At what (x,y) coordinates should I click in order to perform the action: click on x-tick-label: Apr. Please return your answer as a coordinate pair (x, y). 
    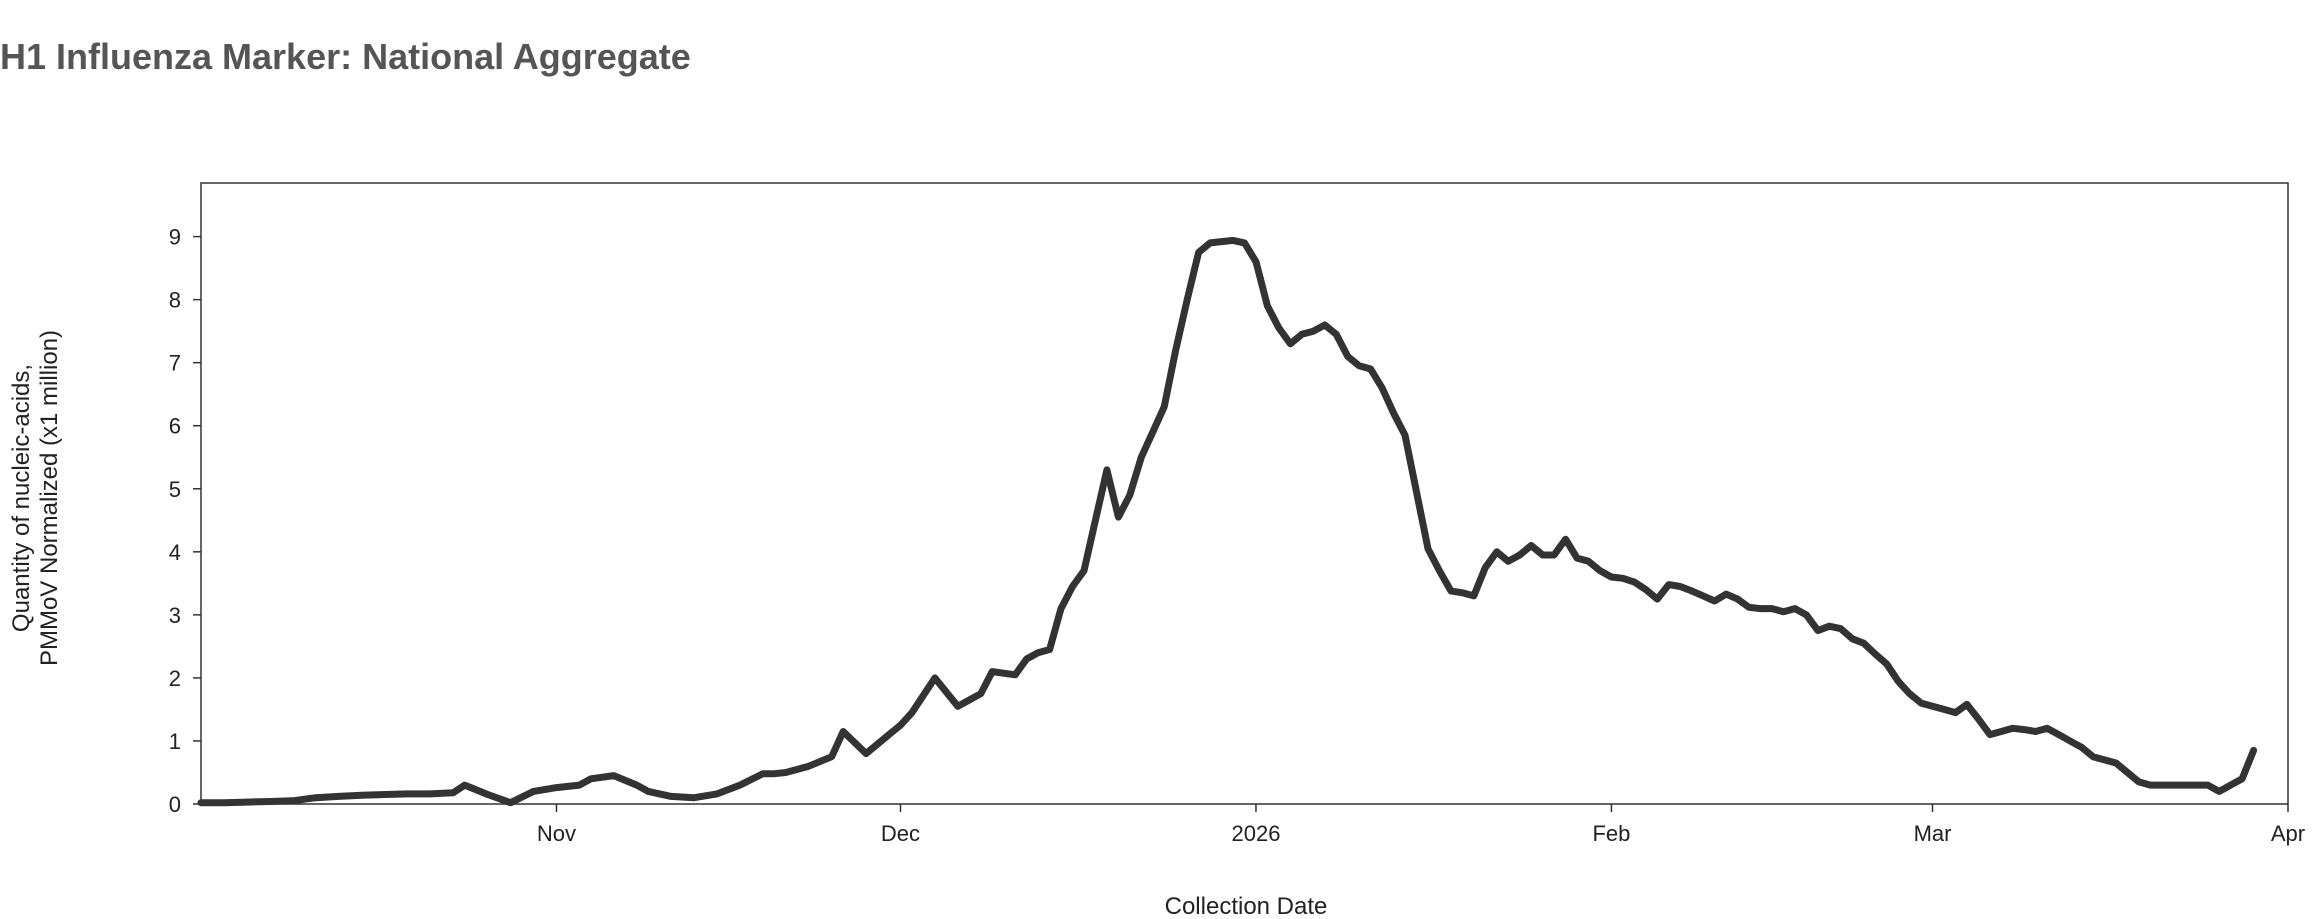
    Looking at the image, I should click on (2288, 833).